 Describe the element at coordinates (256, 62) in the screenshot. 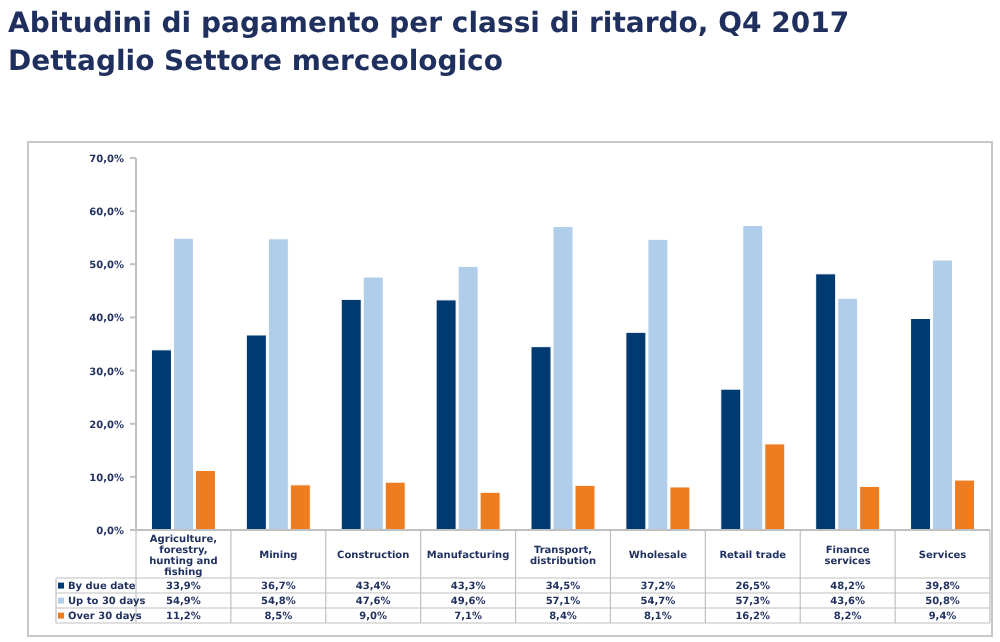

I see `chart-subtitle: Dettaglio Settore merceologico` at that location.